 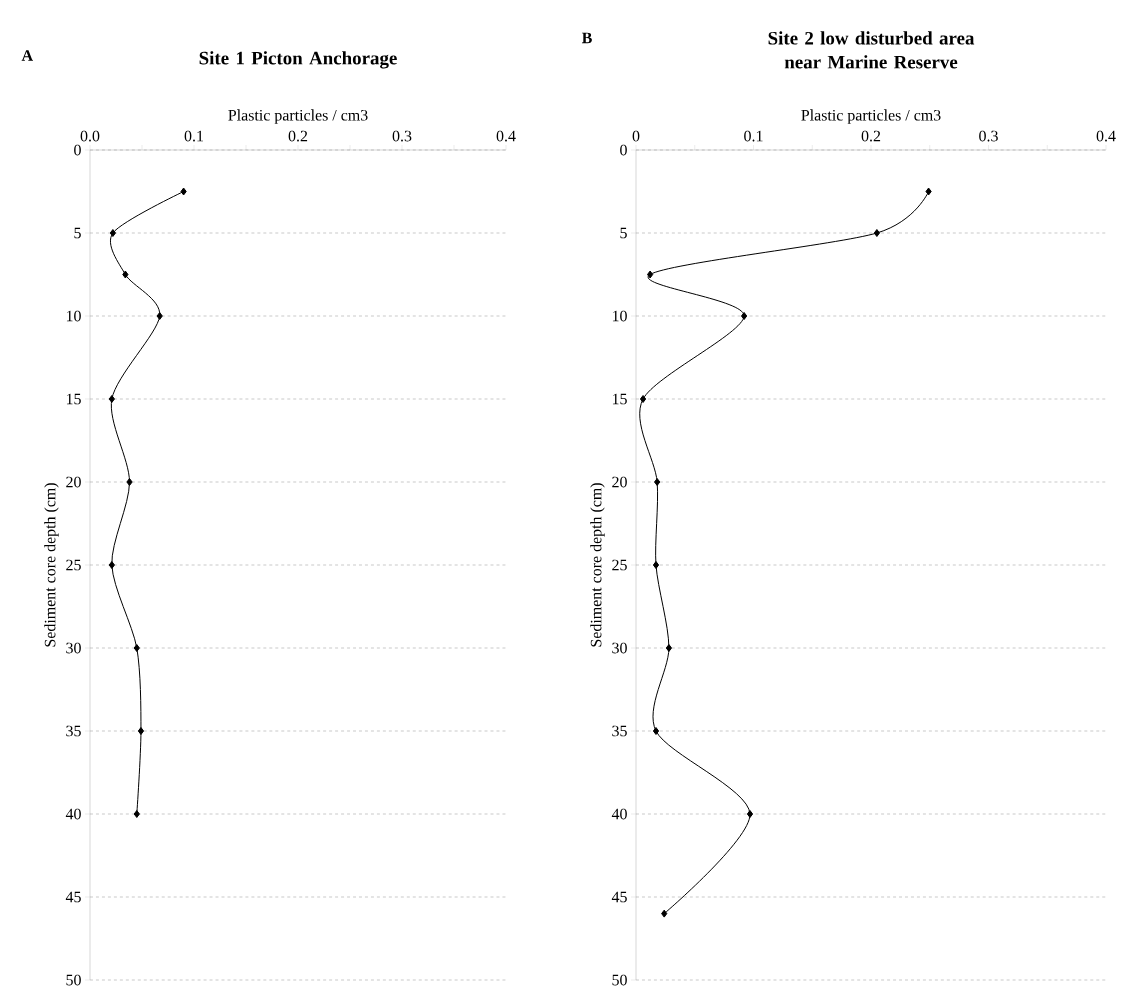 I want to click on chart-title: Site 2 low disturbed area near Marine Reserve, so click(x=871, y=50).